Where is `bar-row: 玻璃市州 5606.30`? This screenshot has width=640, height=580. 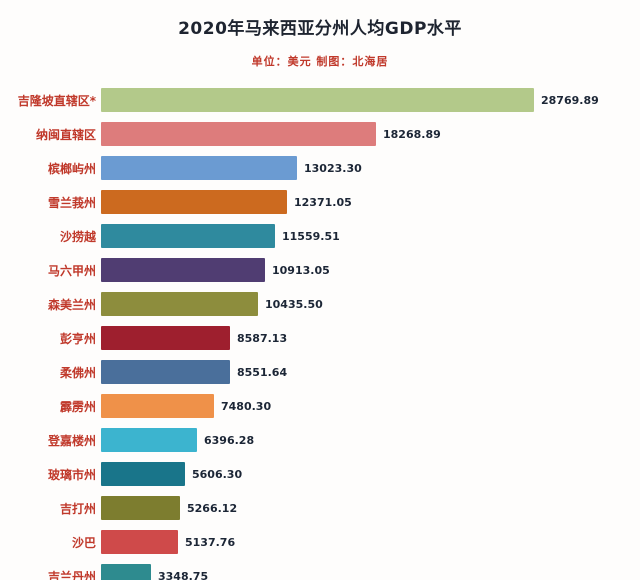
bar-row: 玻璃市州 5606.30 is located at coordinates (320, 474).